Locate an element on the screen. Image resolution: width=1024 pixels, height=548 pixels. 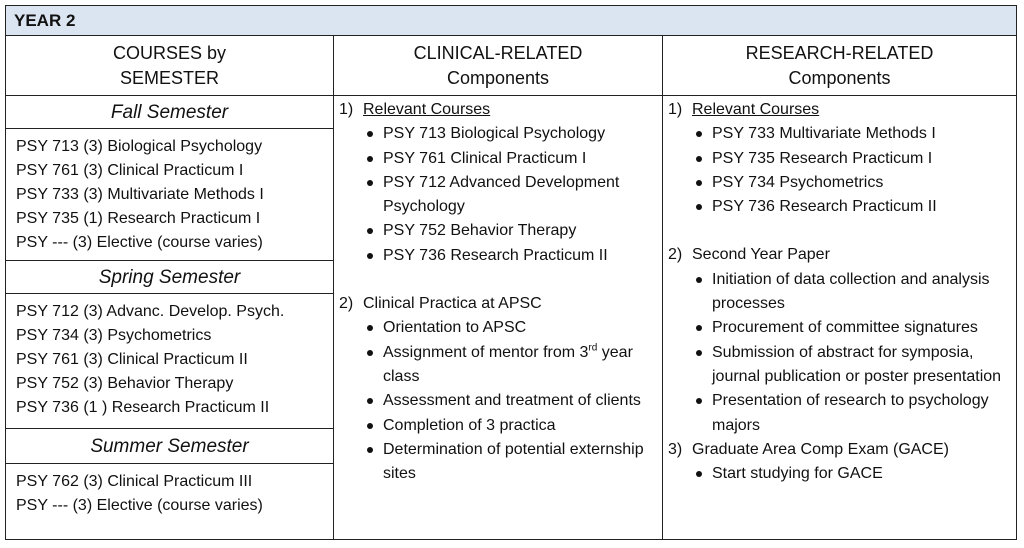
bullet: PSY 712 Advanced Development Psychology is located at coordinates (512, 195).